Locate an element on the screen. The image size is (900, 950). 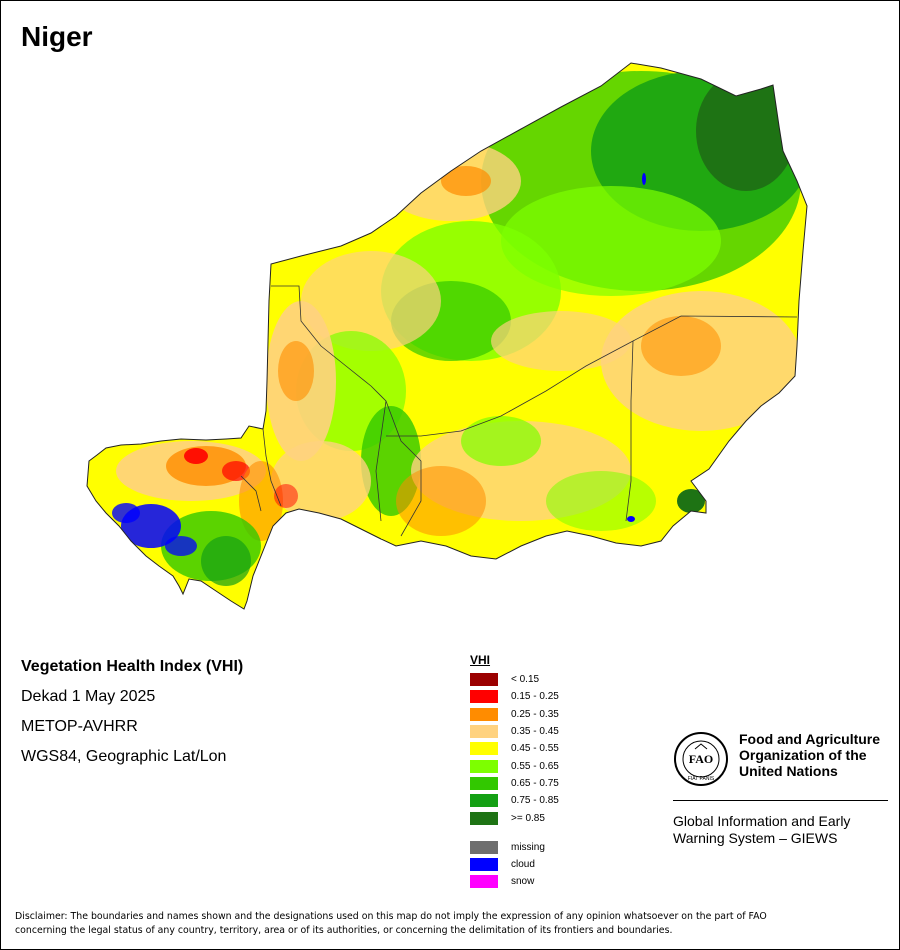
legend-special-row: snow is located at coordinates (514, 881).